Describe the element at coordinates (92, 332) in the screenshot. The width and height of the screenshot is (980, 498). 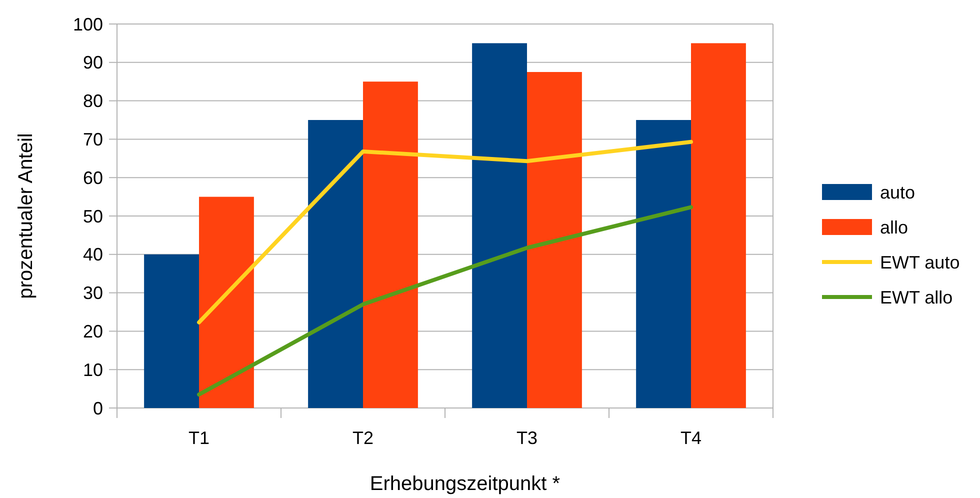
I see `y-tick-label: 20` at that location.